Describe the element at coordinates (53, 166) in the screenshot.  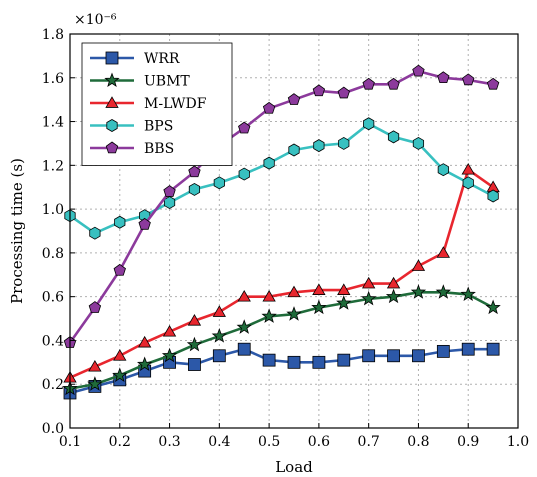
I see `y-tick-label: 1.2` at that location.